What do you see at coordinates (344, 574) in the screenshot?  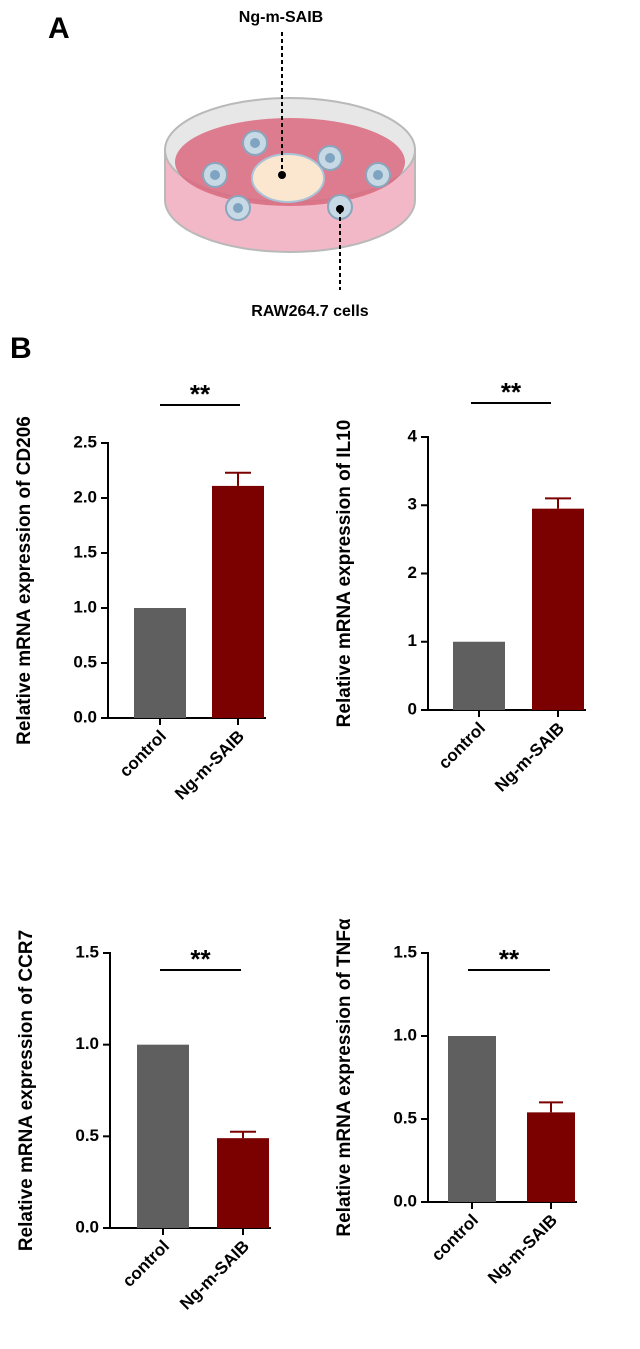 I see `y-axis-label: Relative mRNA expression of IL10` at bounding box center [344, 574].